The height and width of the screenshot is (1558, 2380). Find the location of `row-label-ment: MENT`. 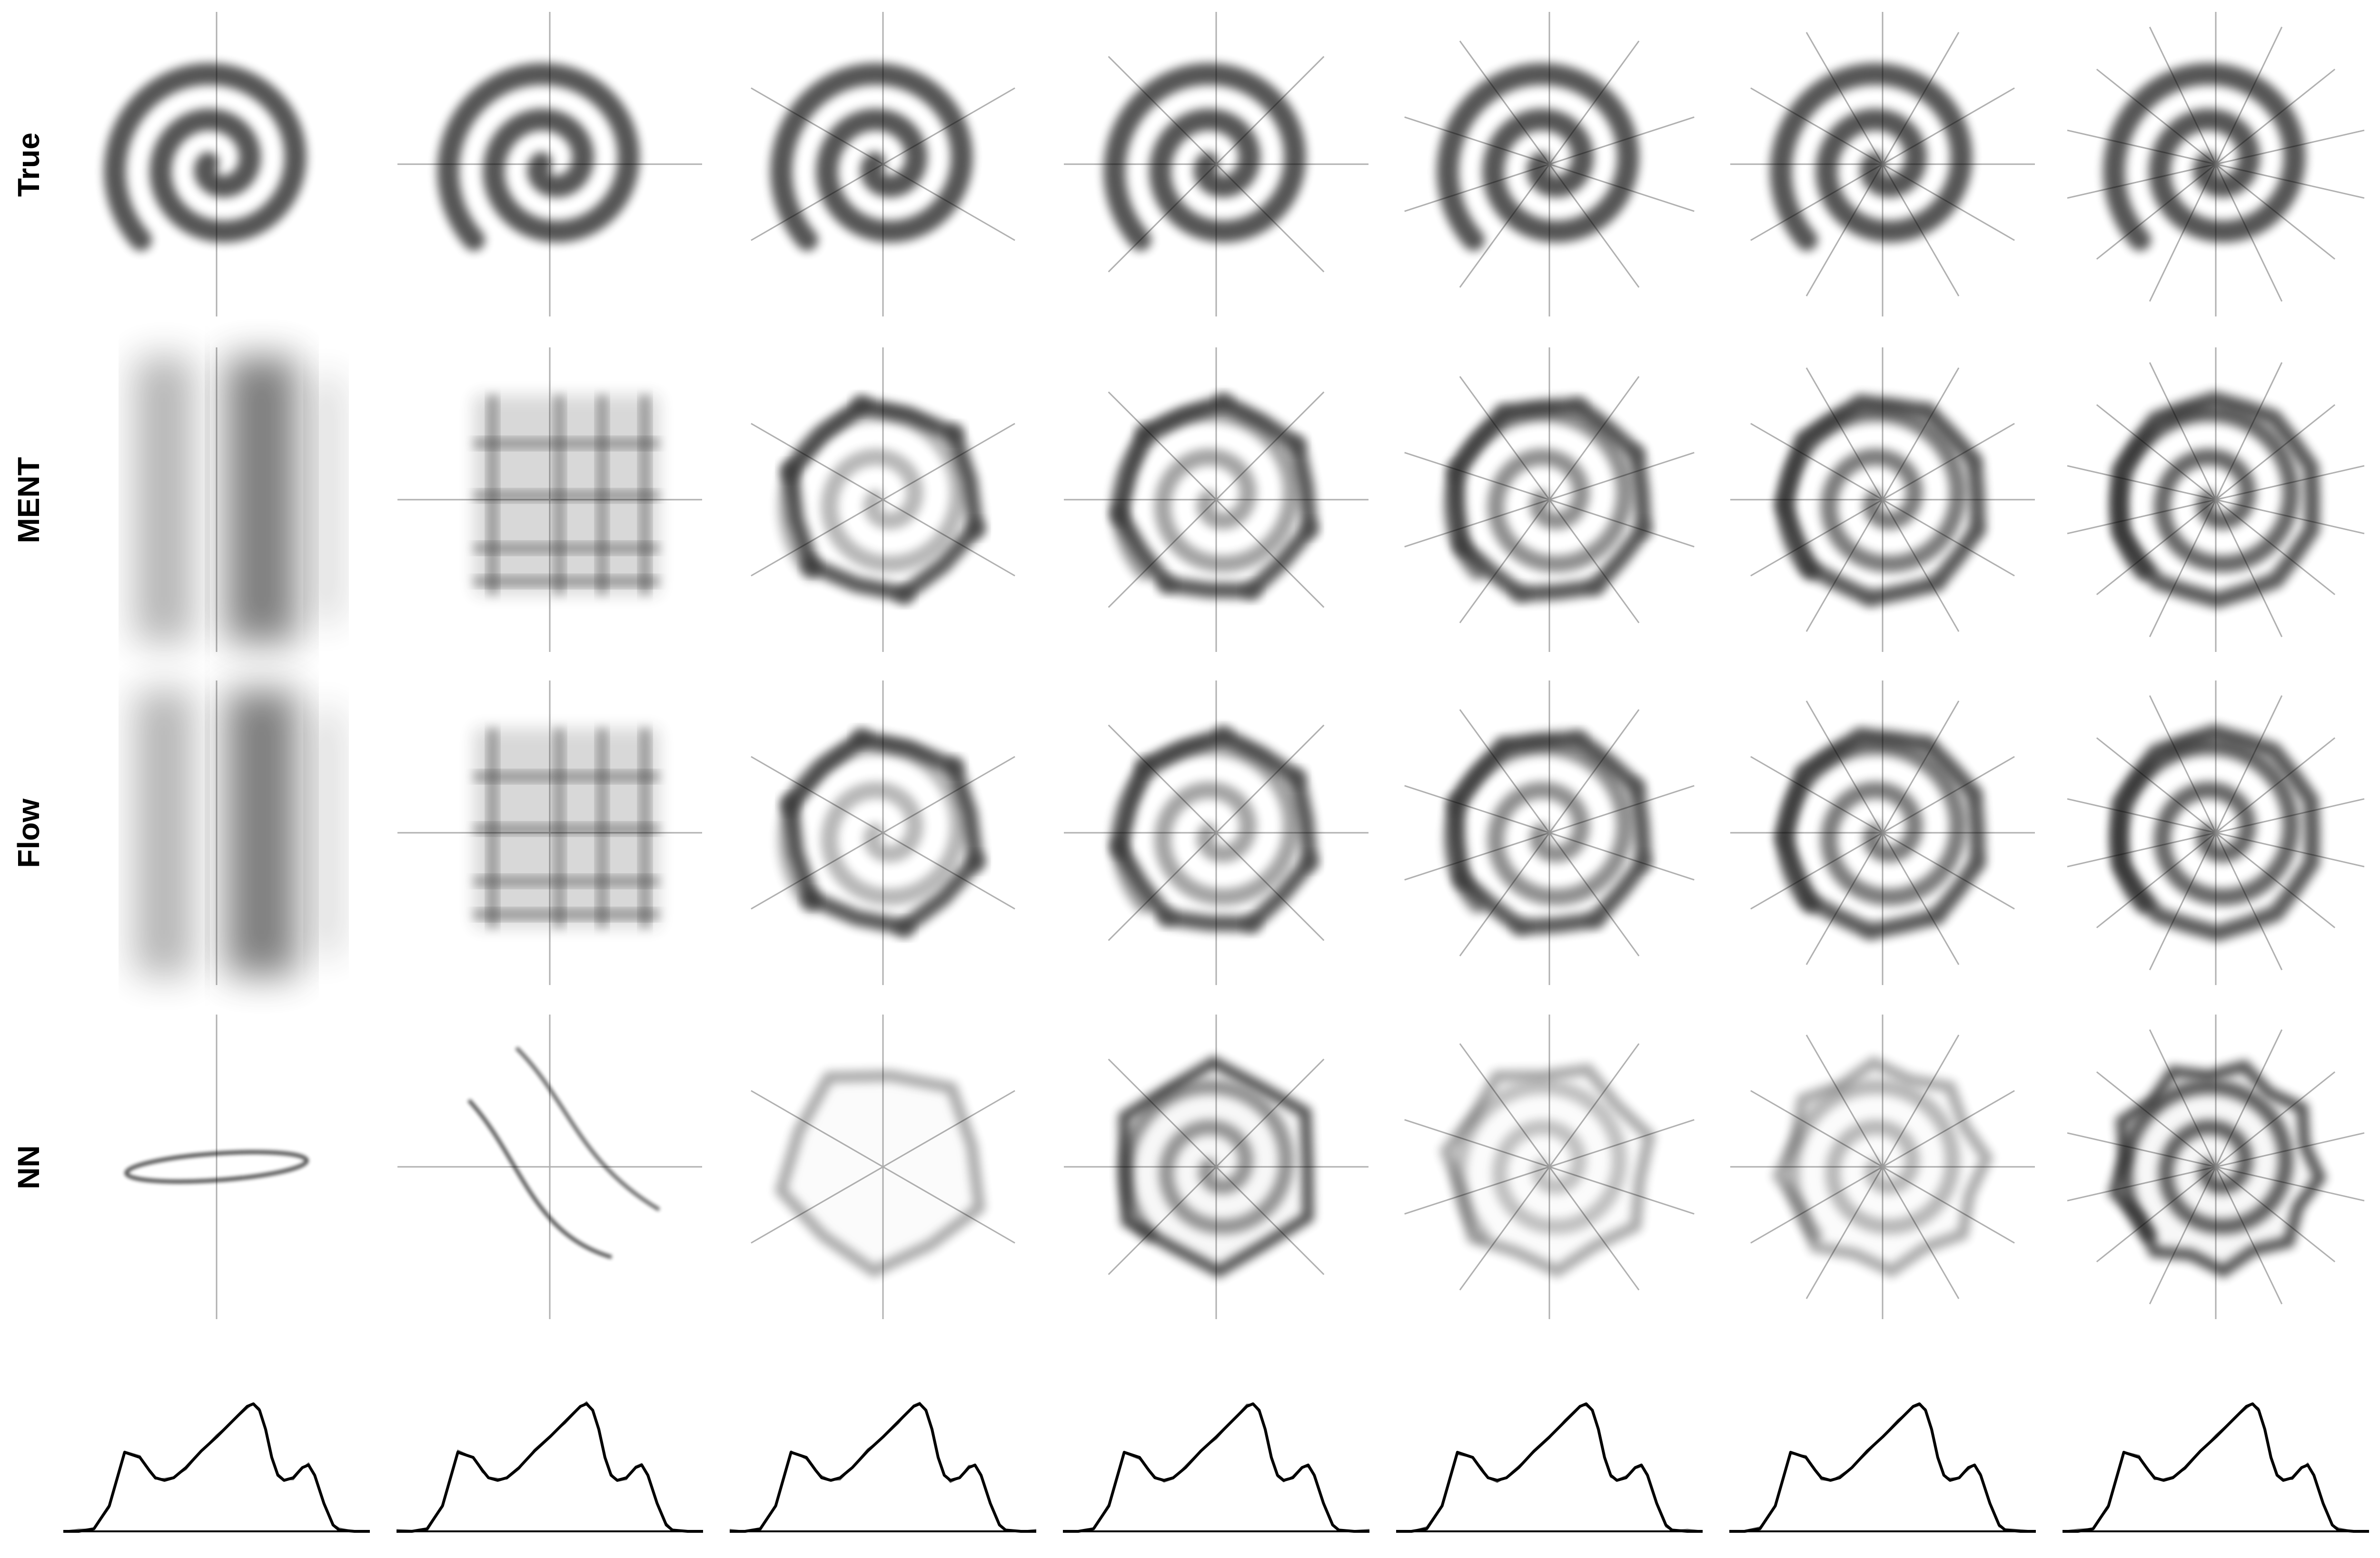

row-label-ment: MENT is located at coordinates (28, 500).